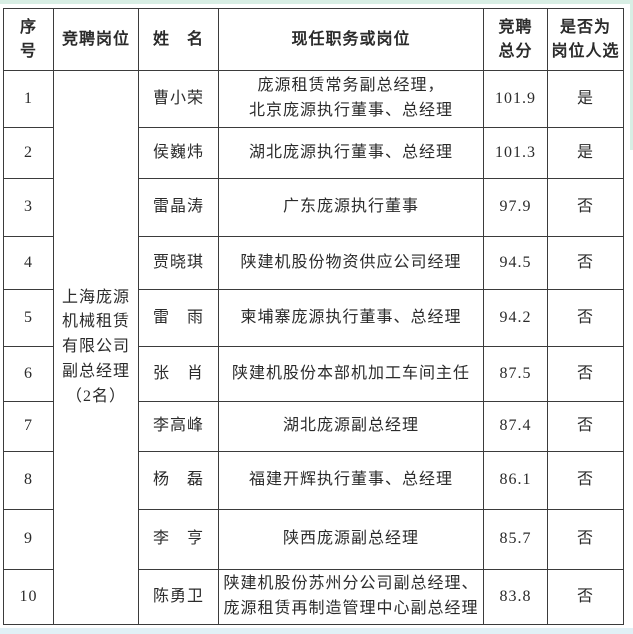 Image resolution: width=633 pixels, height=634 pixels. I want to click on cell-current-position: 陕西庞源副总经理, so click(351, 539).